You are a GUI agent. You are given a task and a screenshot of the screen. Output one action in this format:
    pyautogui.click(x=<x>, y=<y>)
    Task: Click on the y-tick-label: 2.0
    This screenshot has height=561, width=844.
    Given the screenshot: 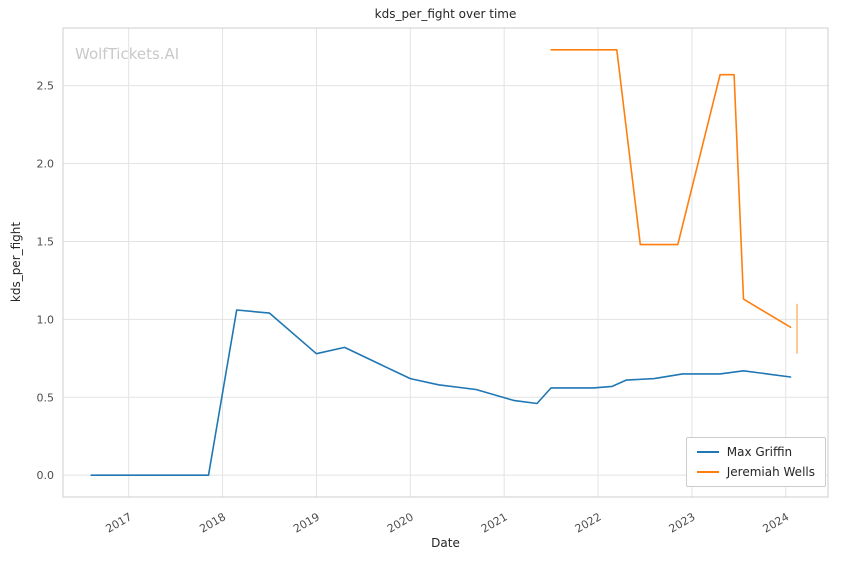 What is the action you would take?
    pyautogui.click(x=46, y=164)
    